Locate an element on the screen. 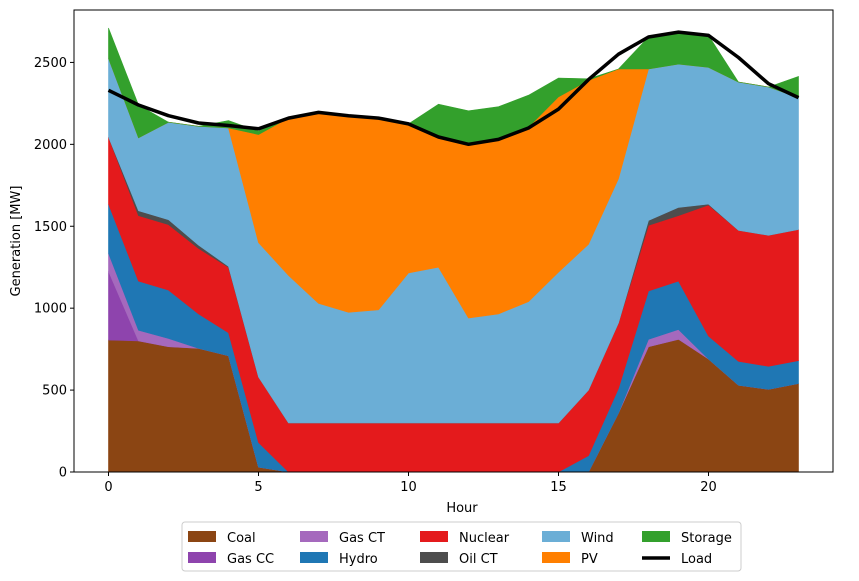 The width and height of the screenshot is (859, 581). x-tick-label: 5 is located at coordinates (258, 487).